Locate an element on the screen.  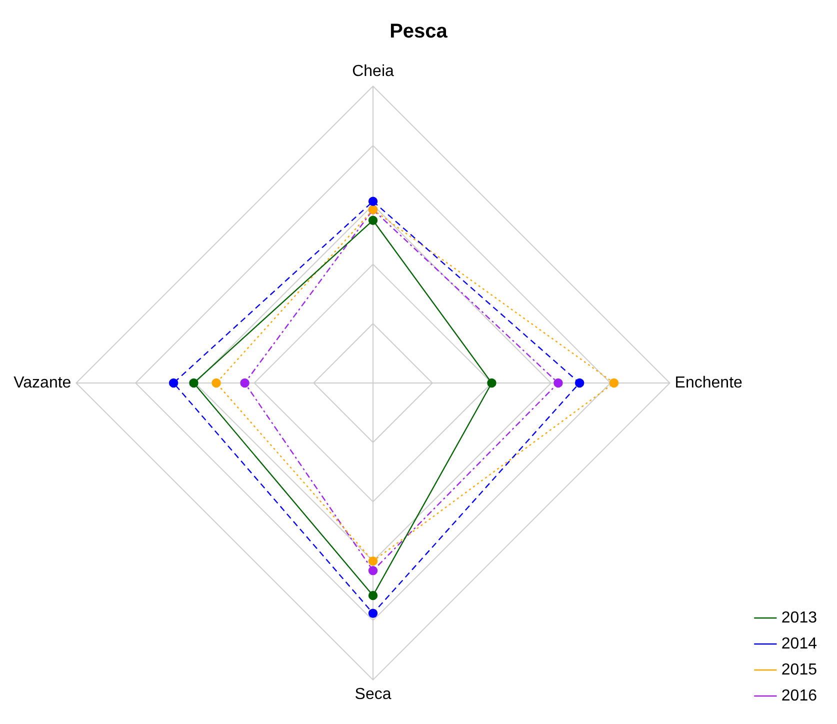
legend-label: 2015 is located at coordinates (799, 669).